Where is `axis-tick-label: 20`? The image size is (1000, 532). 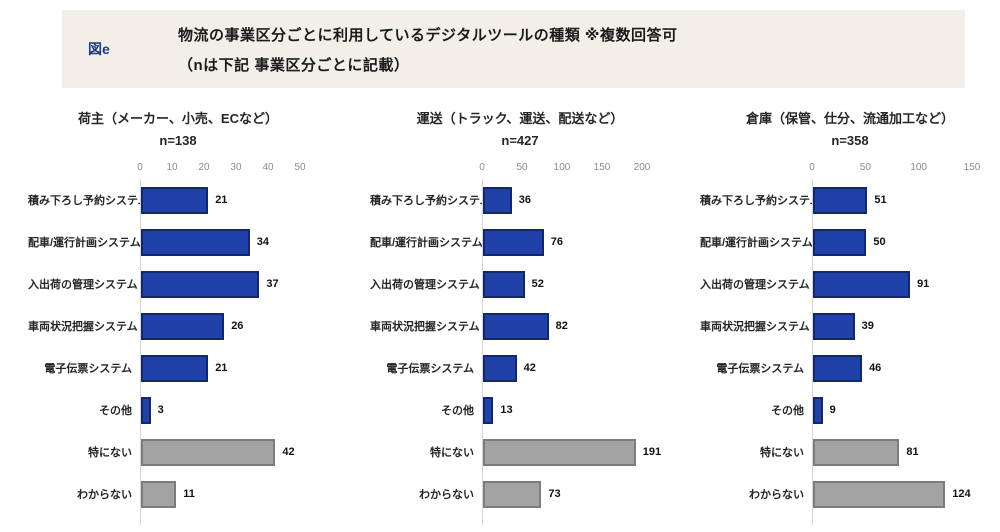
axis-tick-label: 20 is located at coordinates (204, 167).